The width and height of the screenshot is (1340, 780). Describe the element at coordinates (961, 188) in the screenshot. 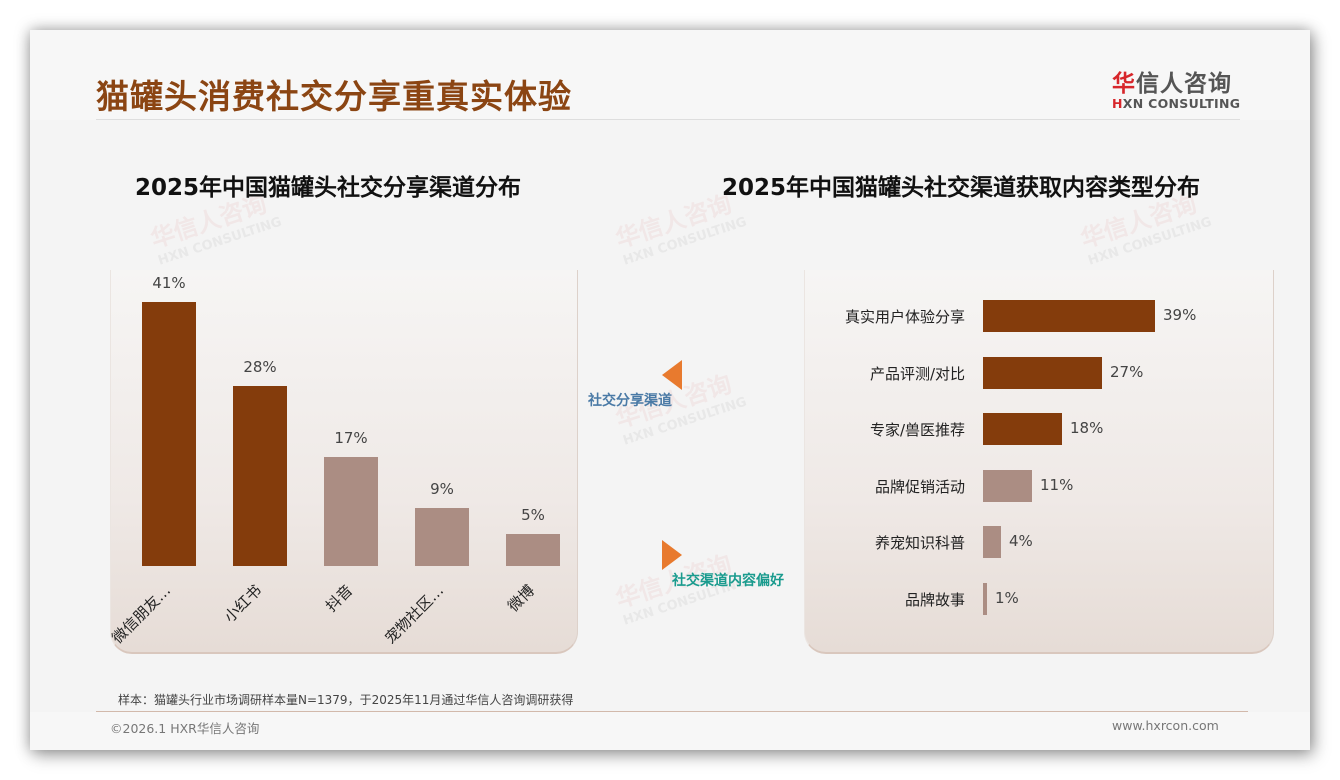

I see `right-chart-title: 2025年中国猫罐头社交渠道获取内容类型分布` at that location.